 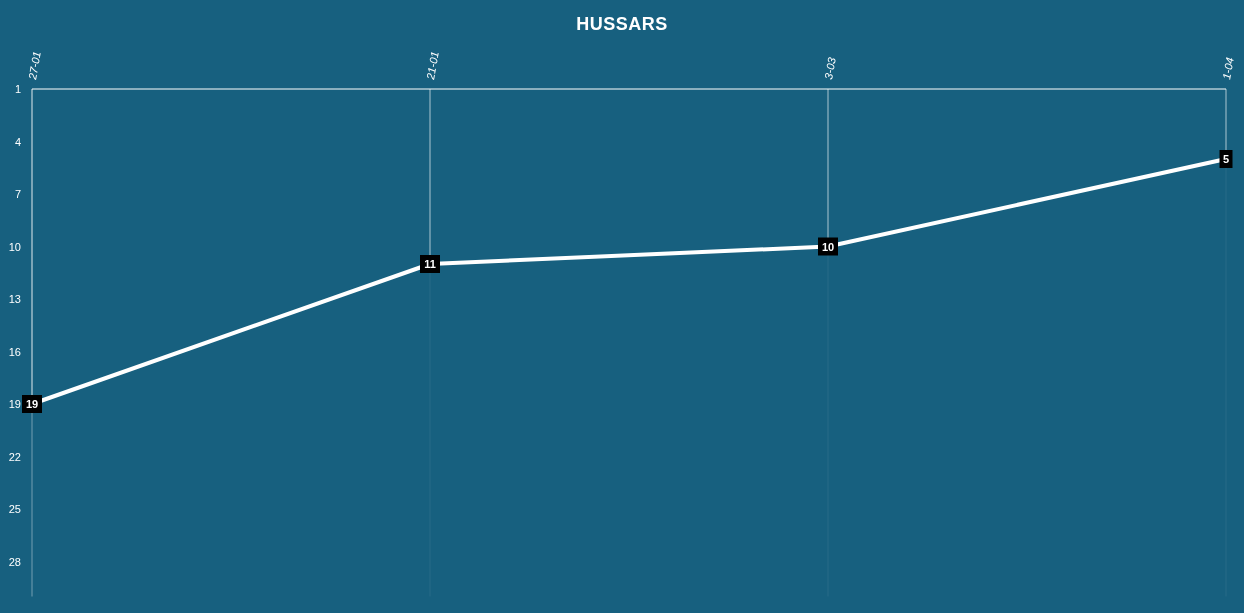 What do you see at coordinates (828, 246) in the screenshot?
I see `data-label: 10` at bounding box center [828, 246].